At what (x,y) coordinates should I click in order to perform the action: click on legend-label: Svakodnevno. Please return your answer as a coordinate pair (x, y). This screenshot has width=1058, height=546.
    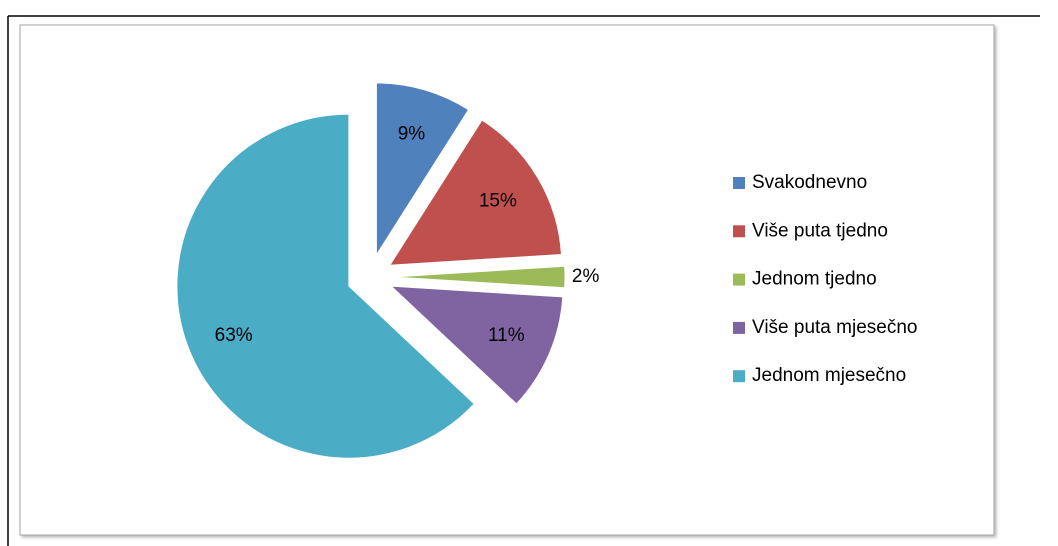
    Looking at the image, I should click on (809, 182).